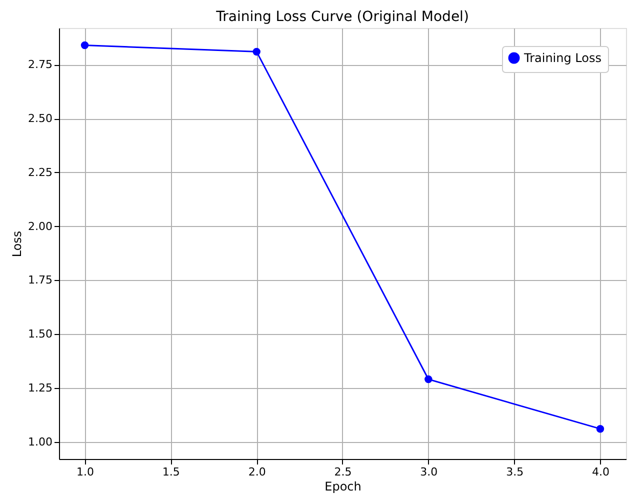 The image size is (636, 502). What do you see at coordinates (40, 119) in the screenshot?
I see `y-tick-label: 2.50` at bounding box center [40, 119].